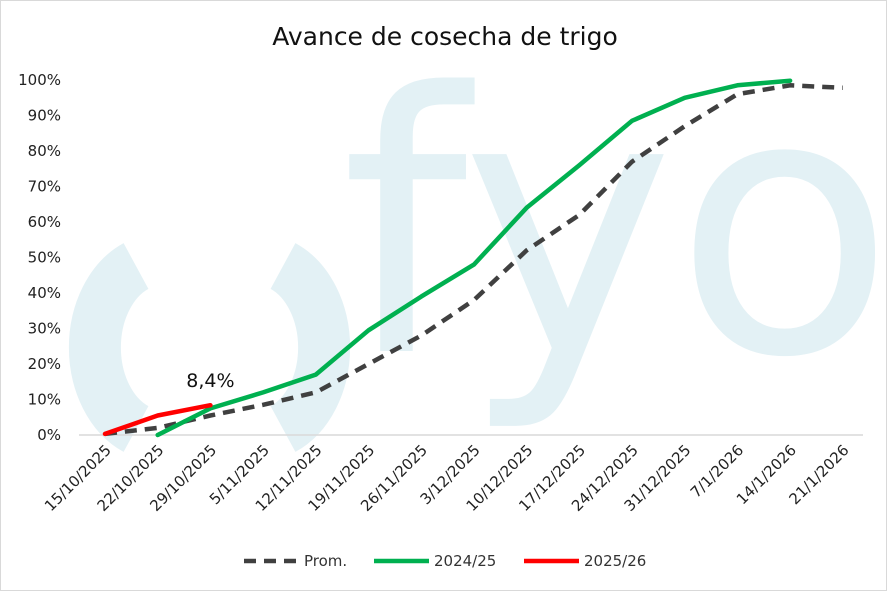  I want to click on legend: Prom. 2024/25 2025/26, so click(445, 561).